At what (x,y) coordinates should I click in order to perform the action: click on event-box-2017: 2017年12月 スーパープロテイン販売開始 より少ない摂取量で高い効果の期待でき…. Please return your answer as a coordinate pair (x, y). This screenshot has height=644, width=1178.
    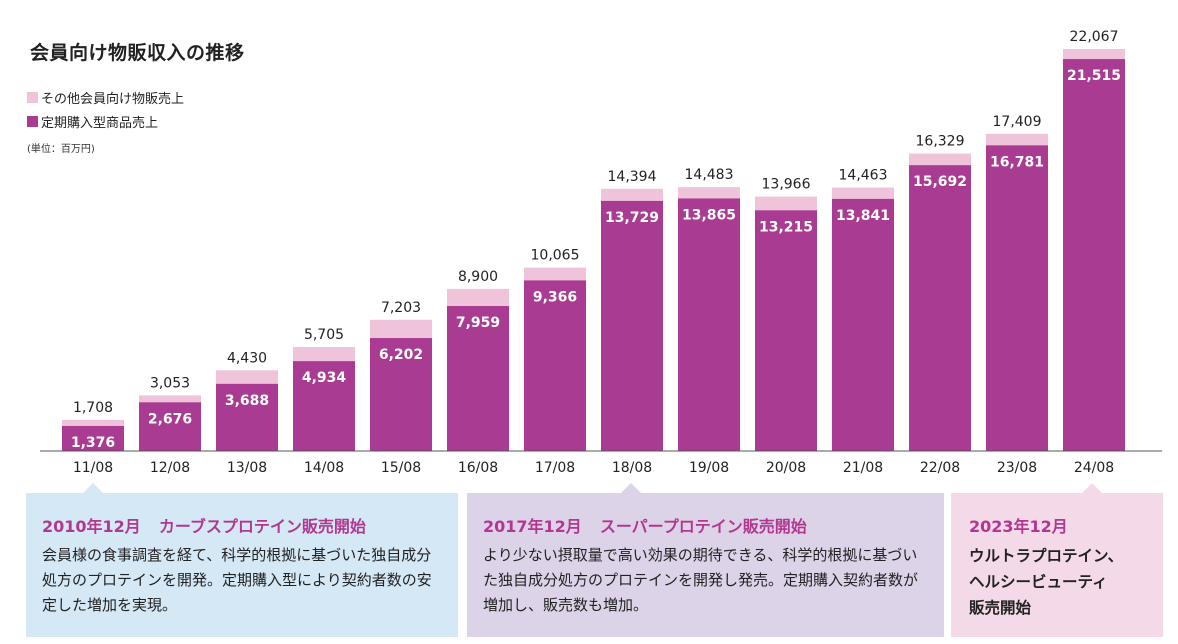
    Looking at the image, I should click on (705, 565).